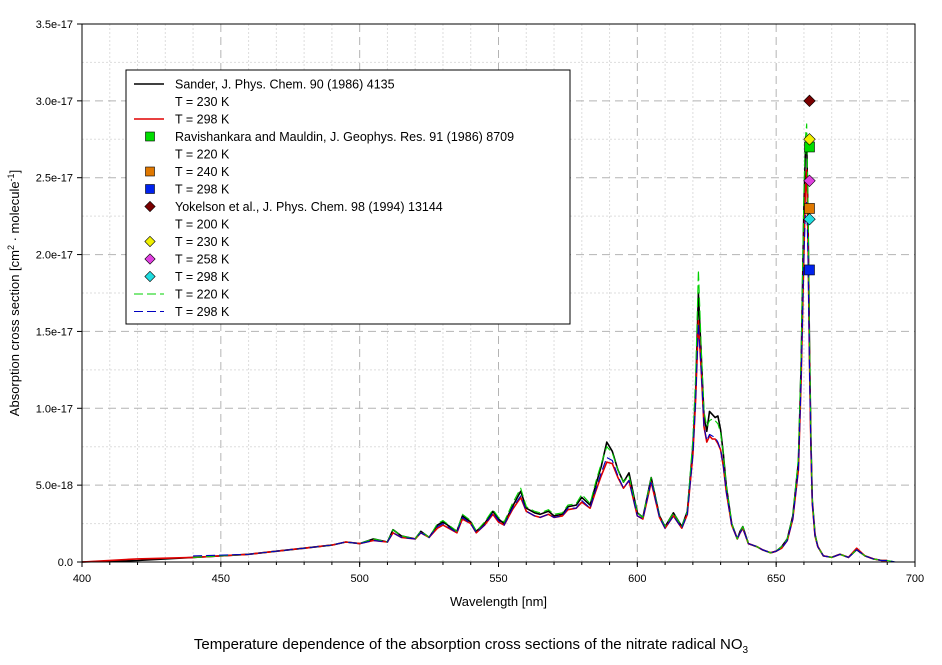  Describe the element at coordinates (54, 486) in the screenshot. I see `y-tick-label: 5.0e-18` at that location.